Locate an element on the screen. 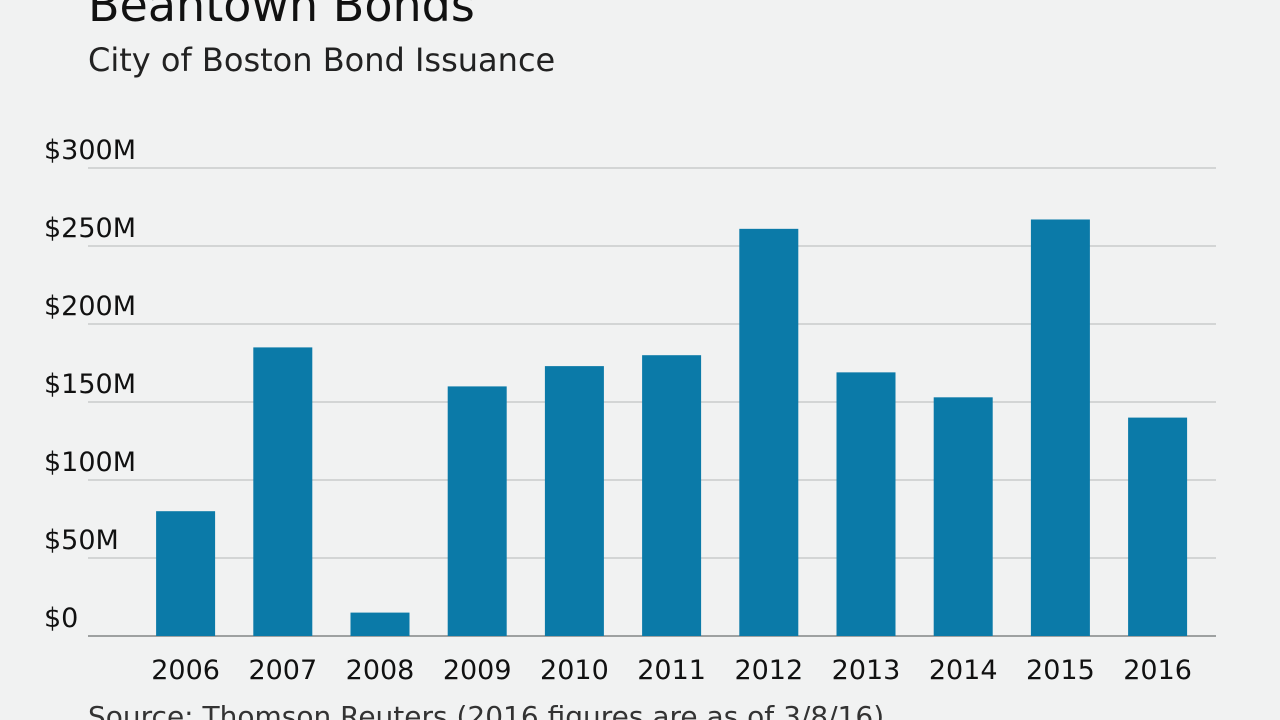 The width and height of the screenshot is (1280, 720). bar-2008 is located at coordinates (380, 624).